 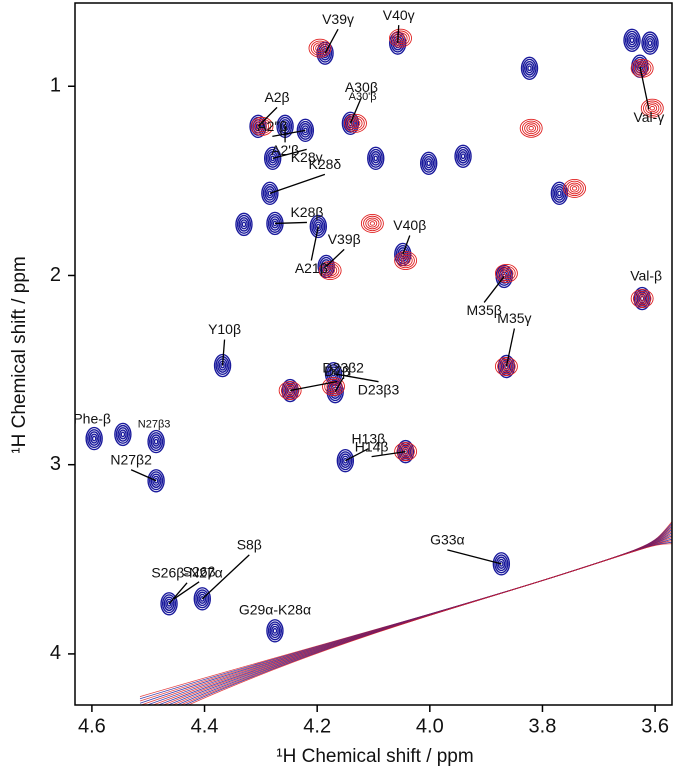 I want to click on annotation: D23β3, so click(x=379, y=389).